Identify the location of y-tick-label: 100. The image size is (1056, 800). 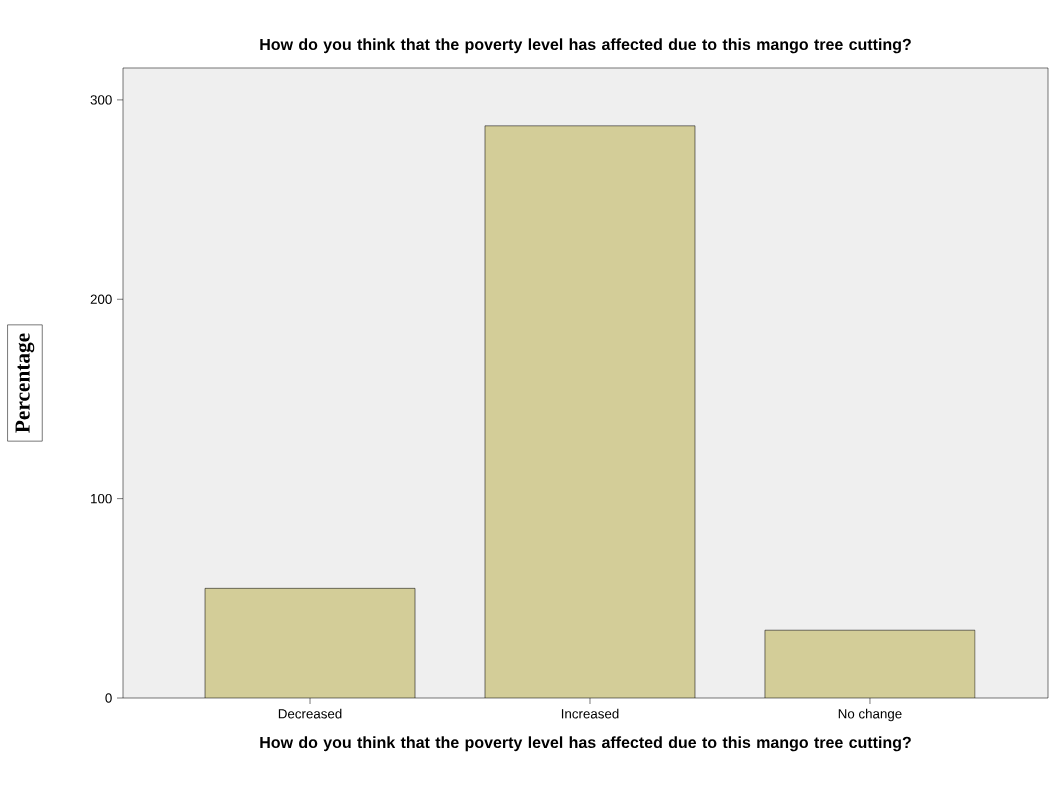
(101, 498).